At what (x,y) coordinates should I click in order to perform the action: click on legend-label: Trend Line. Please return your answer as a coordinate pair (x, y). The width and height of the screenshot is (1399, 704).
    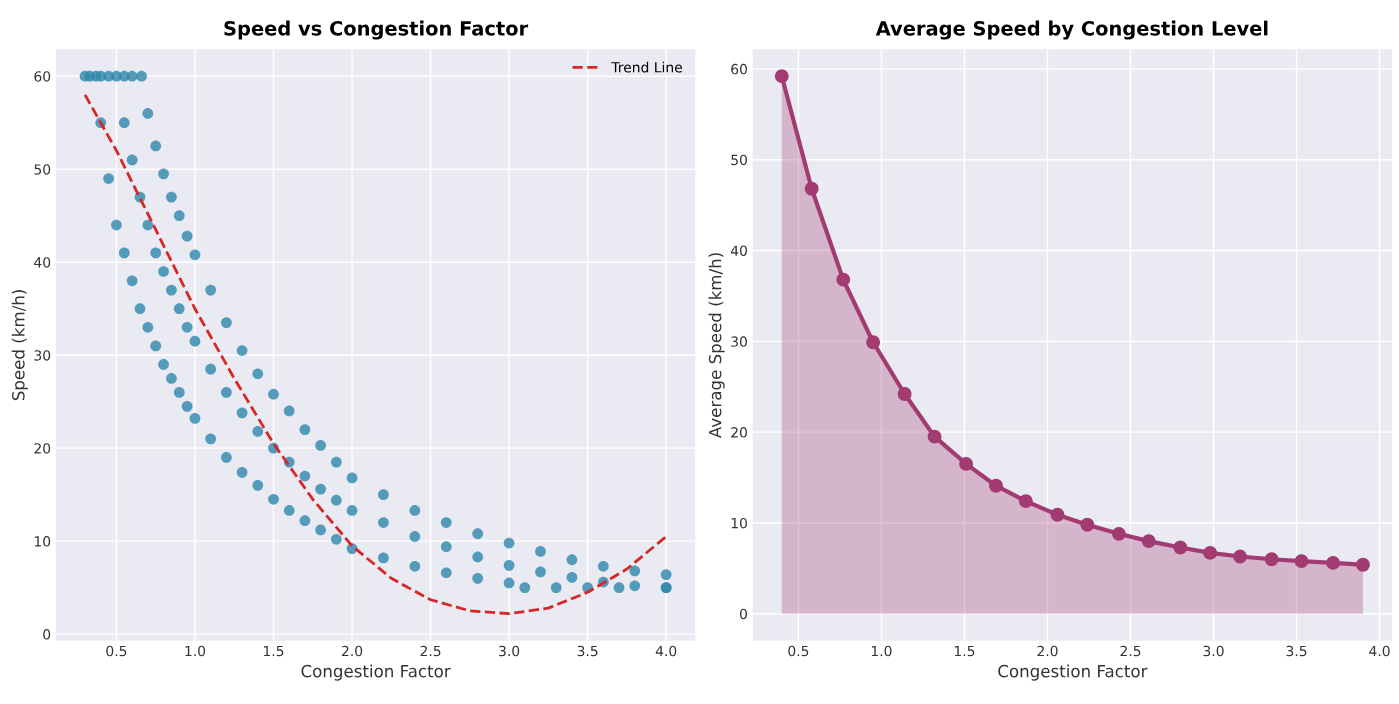
    Looking at the image, I should click on (646, 67).